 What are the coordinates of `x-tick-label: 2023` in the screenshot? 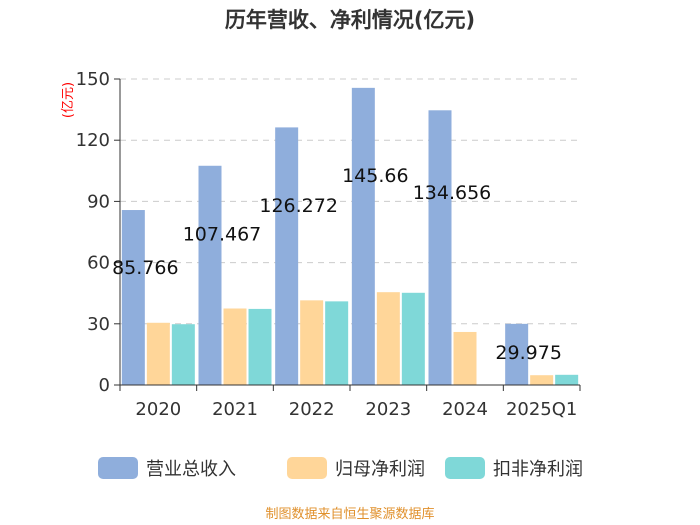 It's located at (388, 409).